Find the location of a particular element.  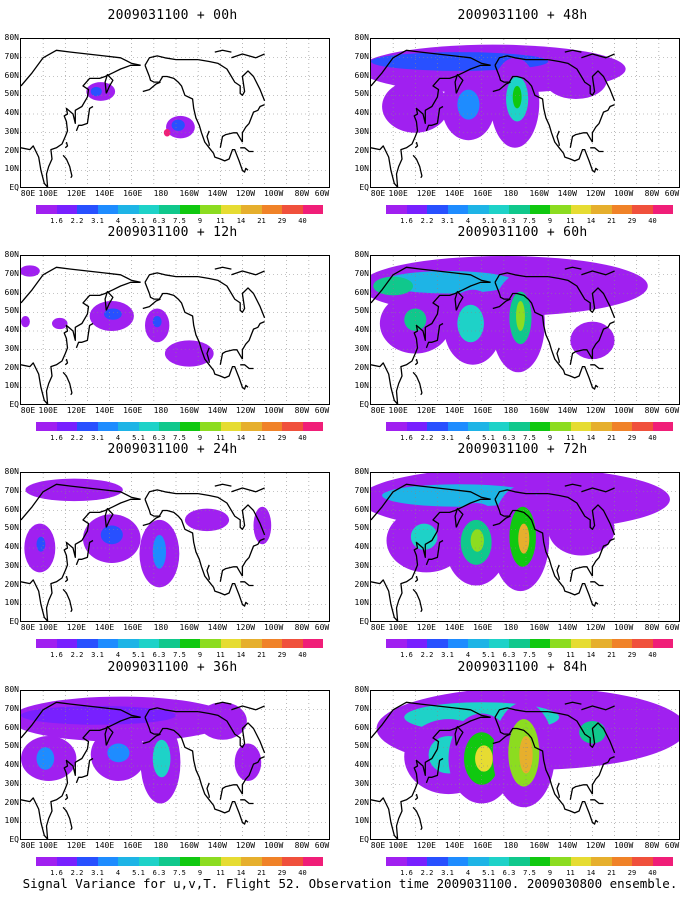

colorbar-label: 1.6 is located at coordinates (56, 221).